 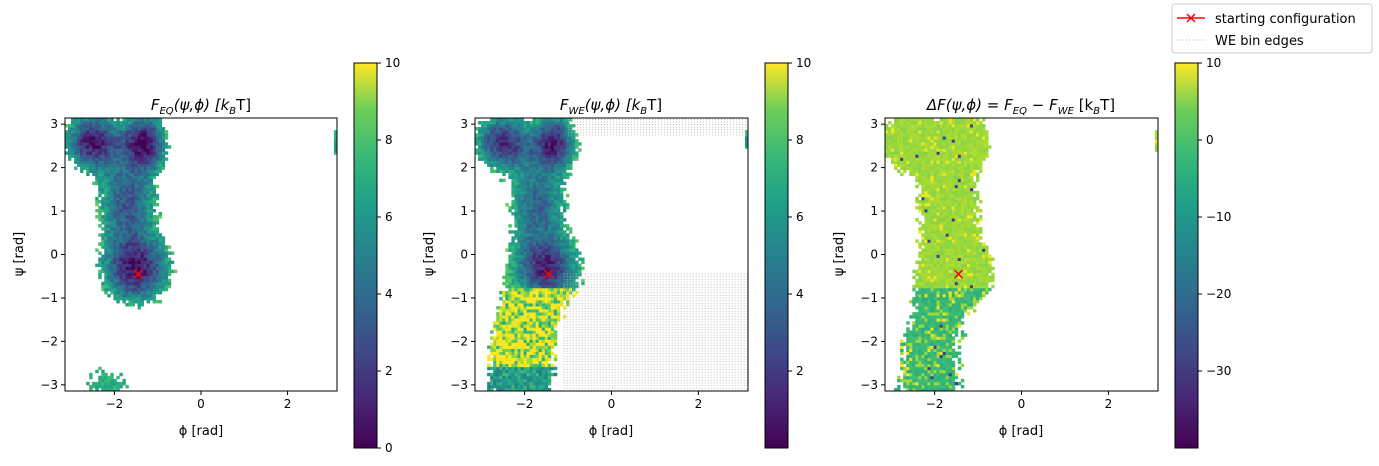 What do you see at coordinates (612, 255) in the screenshot?
I see `heatmap-cells` at bounding box center [612, 255].